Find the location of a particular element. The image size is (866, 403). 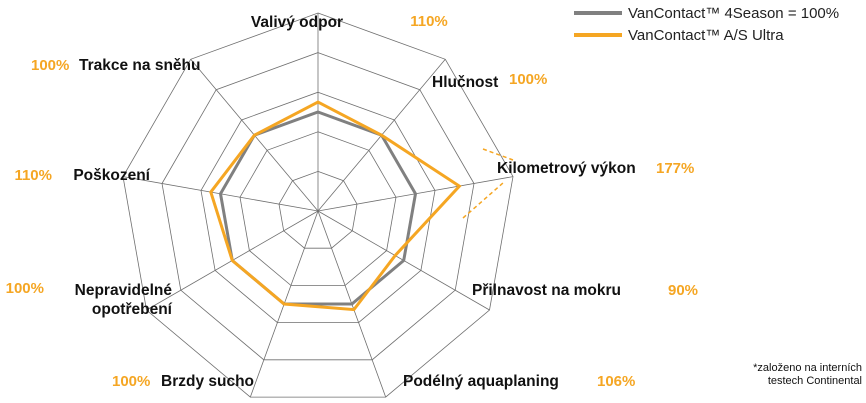

axis-label: Kilometrový výkon is located at coordinates (566, 168).